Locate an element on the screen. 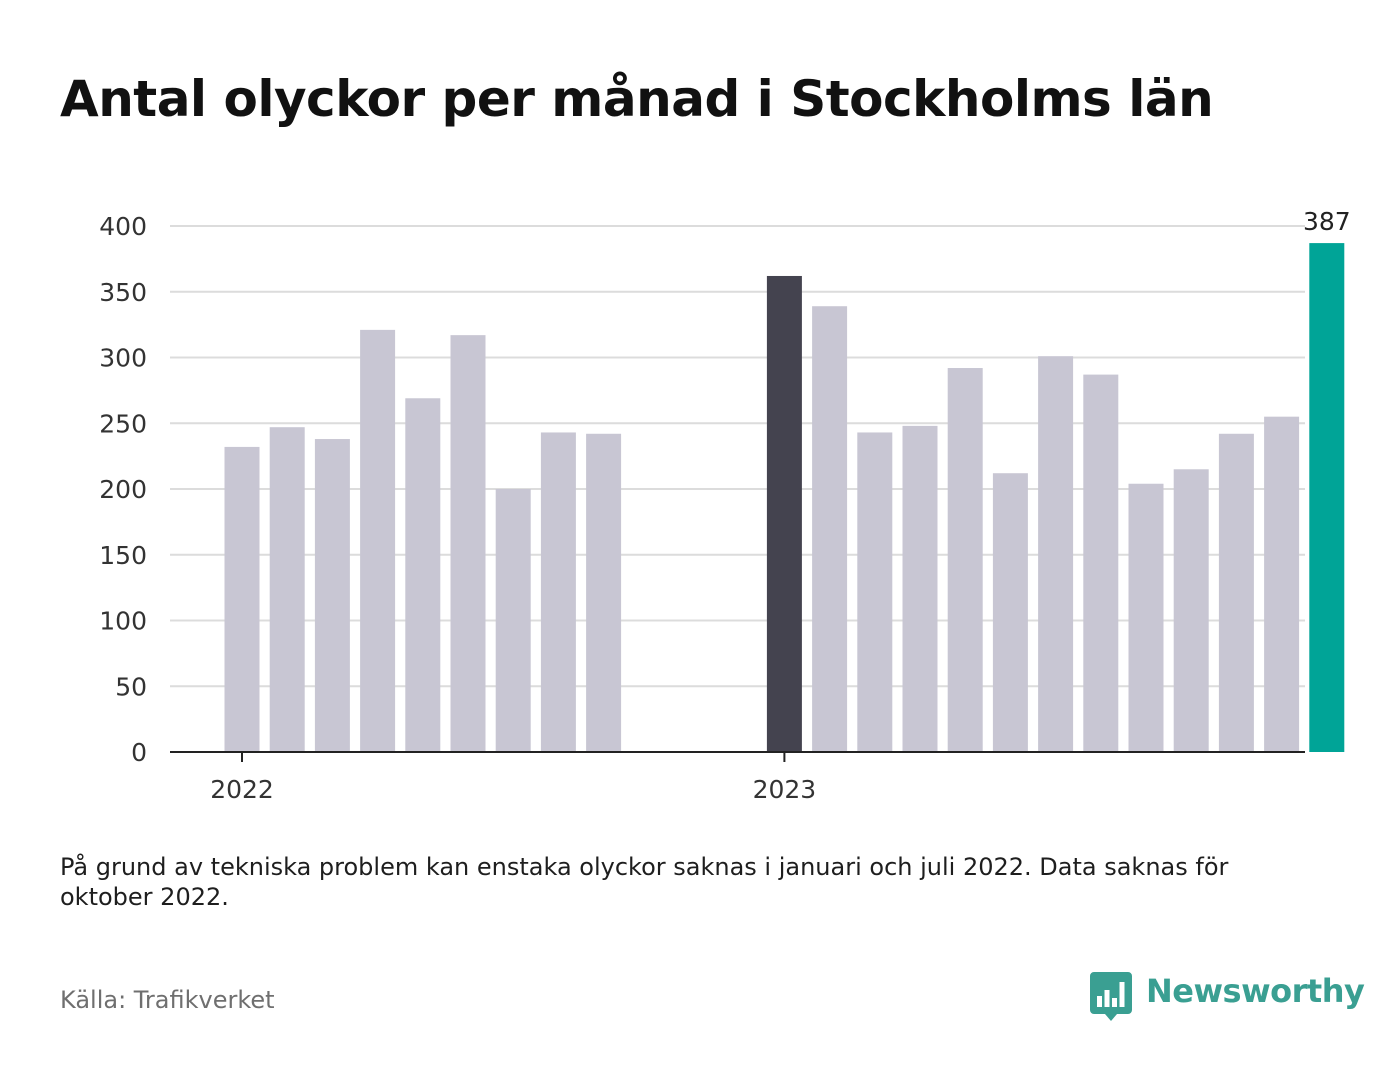  x-tick-label: 2022 is located at coordinates (242, 789).